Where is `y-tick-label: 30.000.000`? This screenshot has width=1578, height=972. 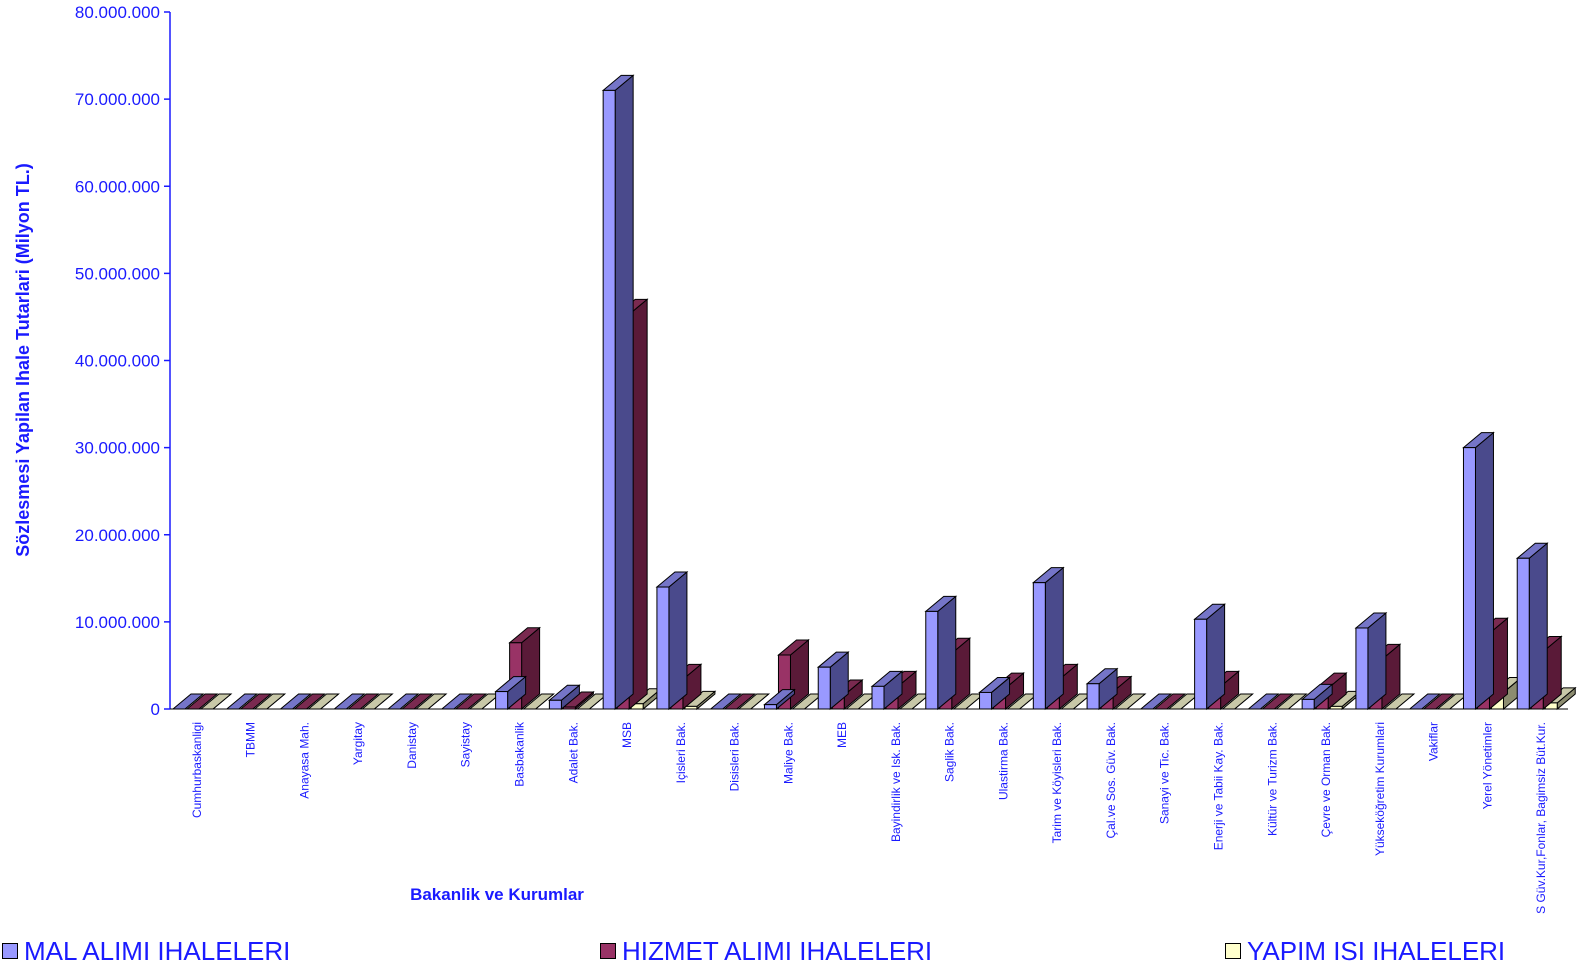
y-tick-label: 30.000.000 is located at coordinates (117, 448).